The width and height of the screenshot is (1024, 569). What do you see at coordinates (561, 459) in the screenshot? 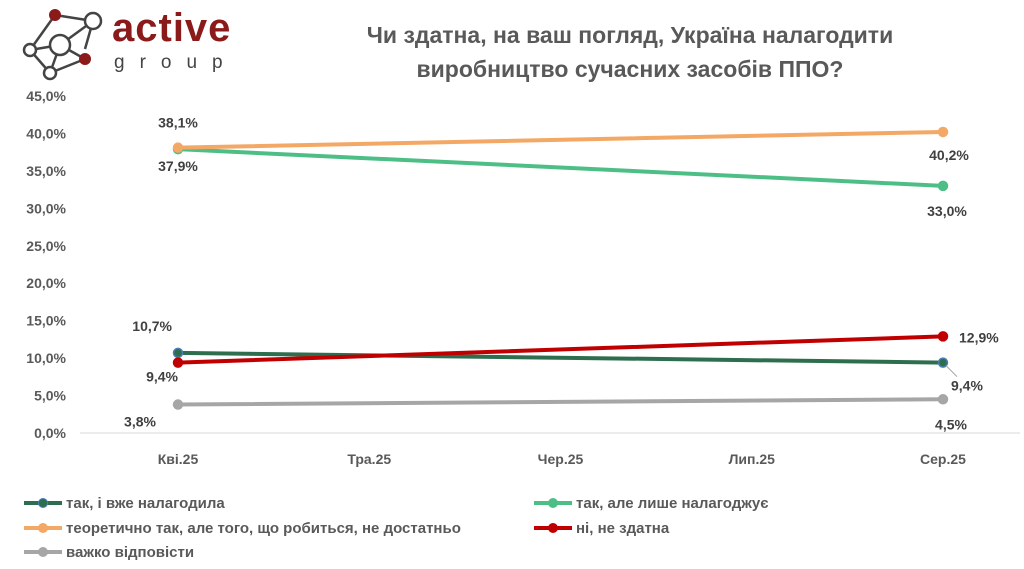
I see `x-tick-label: Чер.25` at bounding box center [561, 459].